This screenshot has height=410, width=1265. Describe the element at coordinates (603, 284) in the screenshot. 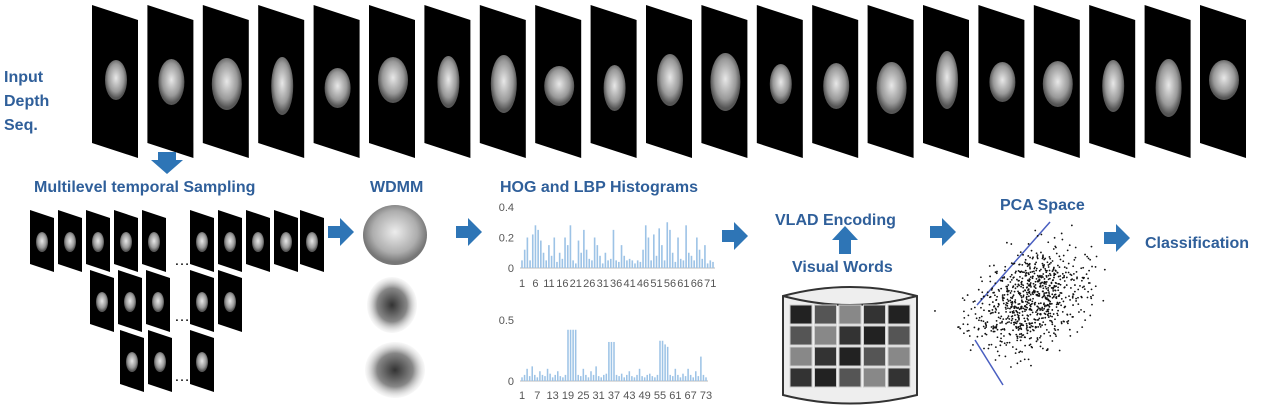

I see `x-tick-label: 31` at that location.